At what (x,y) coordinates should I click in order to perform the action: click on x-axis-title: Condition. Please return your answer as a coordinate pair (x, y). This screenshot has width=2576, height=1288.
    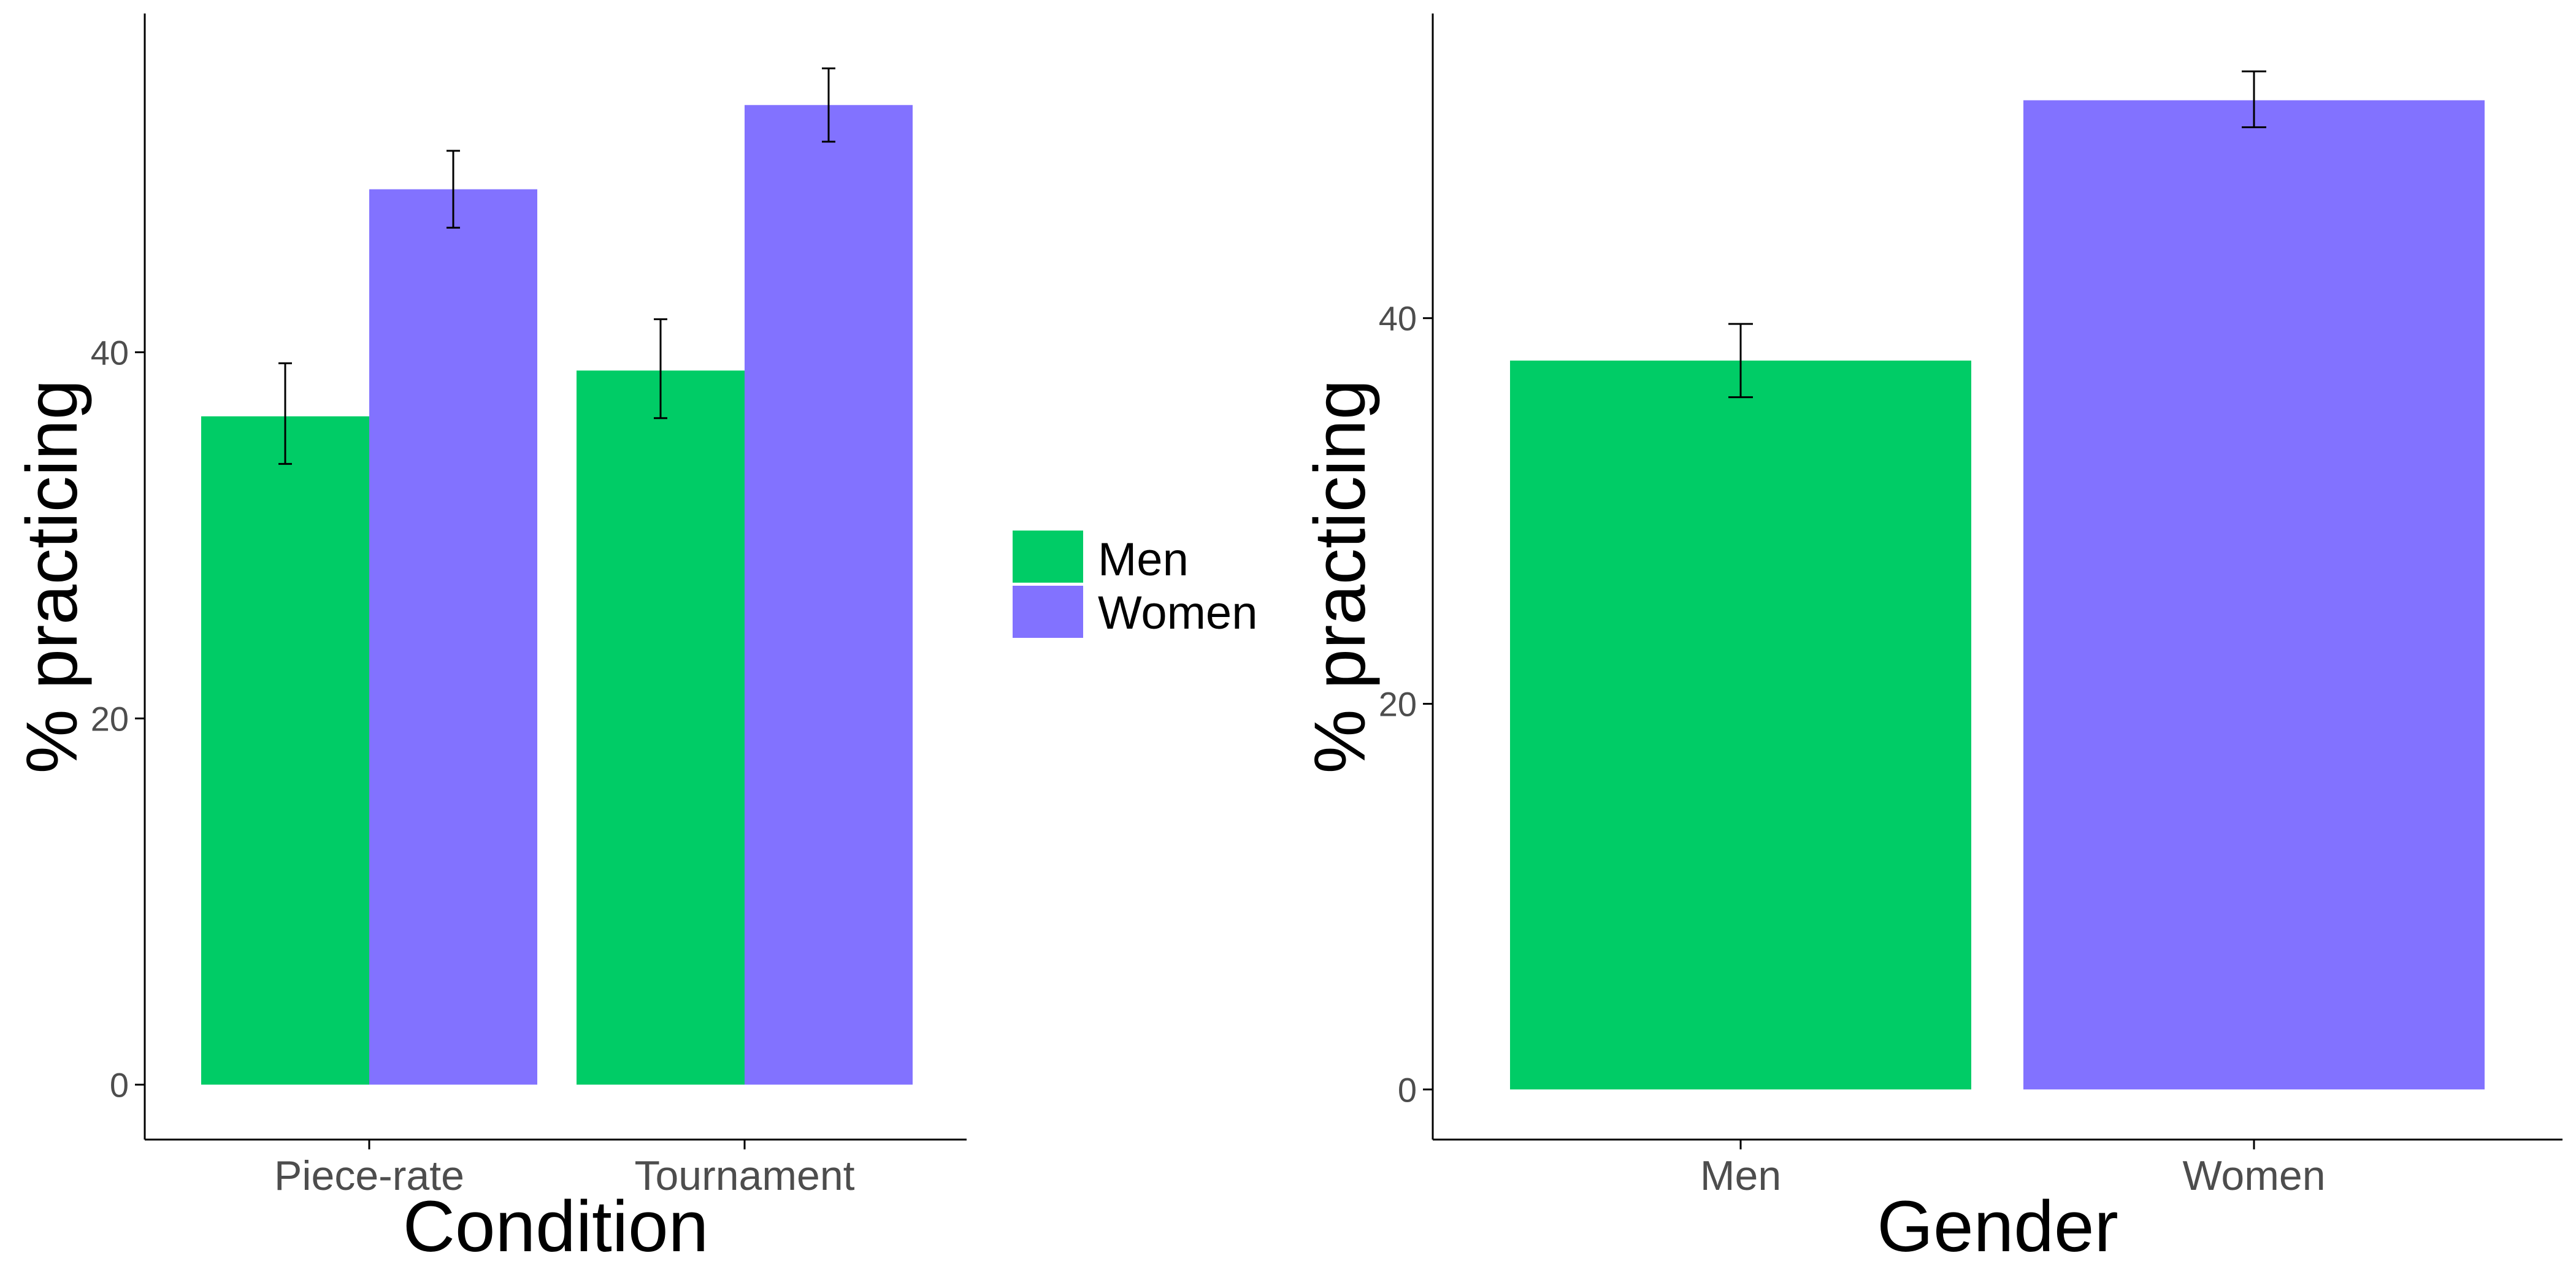
    Looking at the image, I should click on (556, 1226).